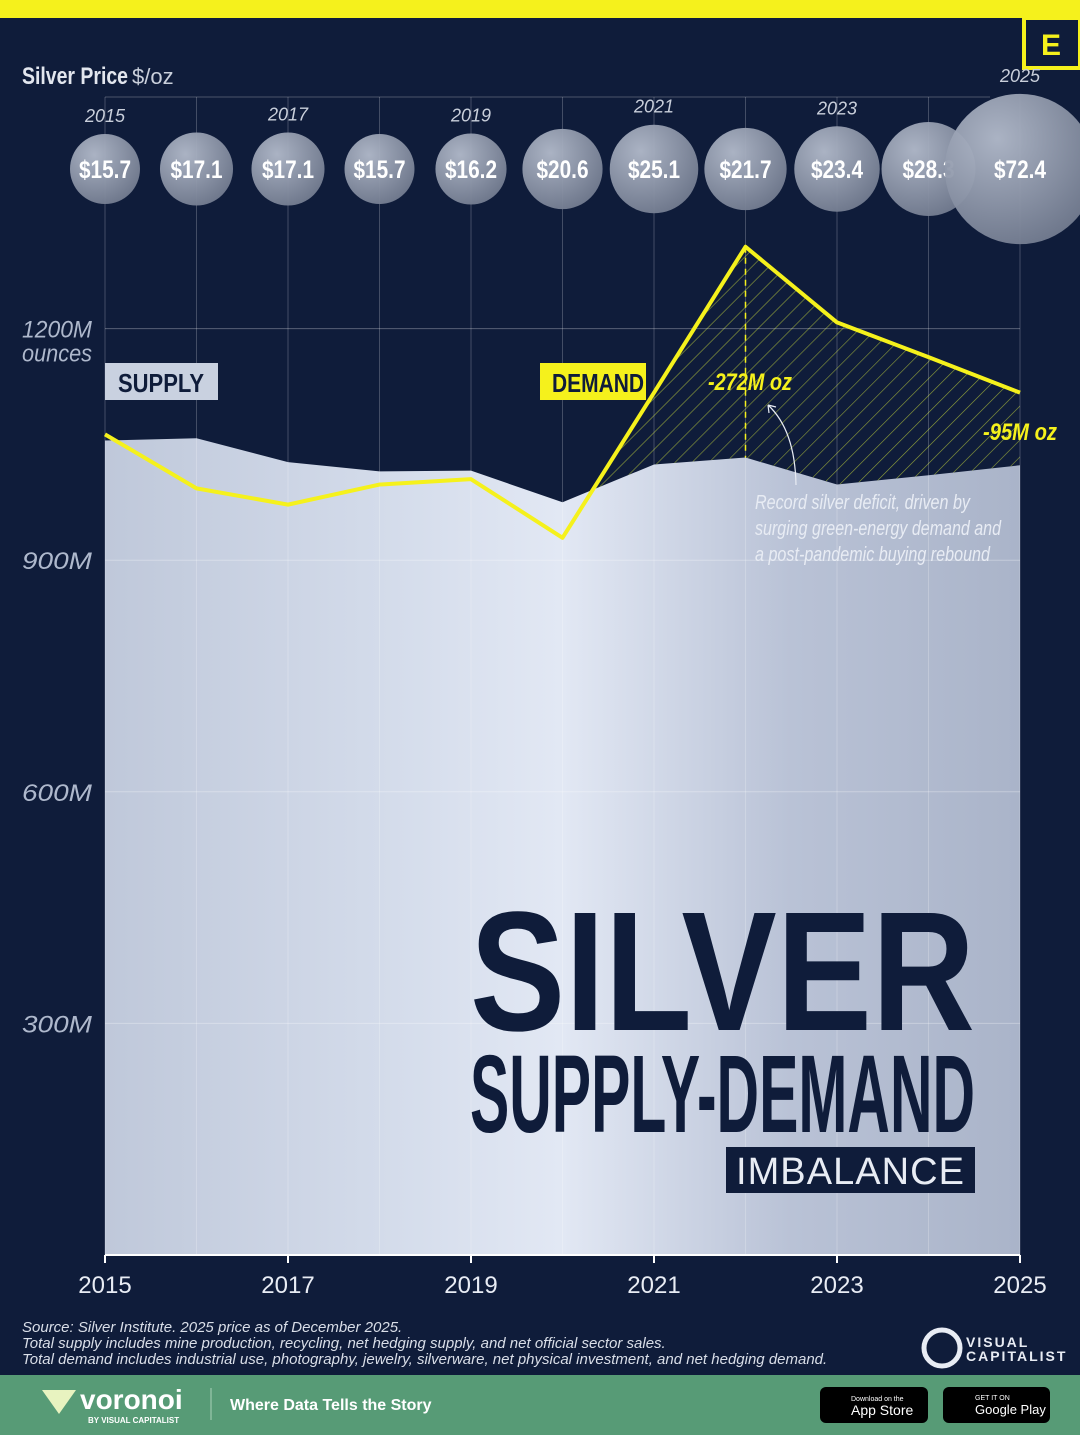  I want to click on supply-label-box, so click(161, 381).